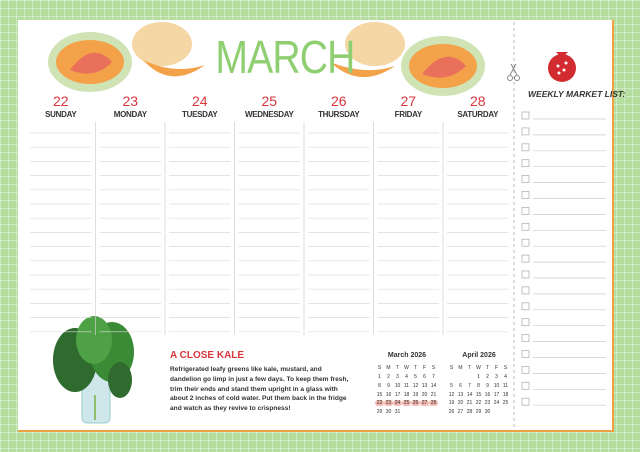  I want to click on calendar-day: 31, so click(397, 412).